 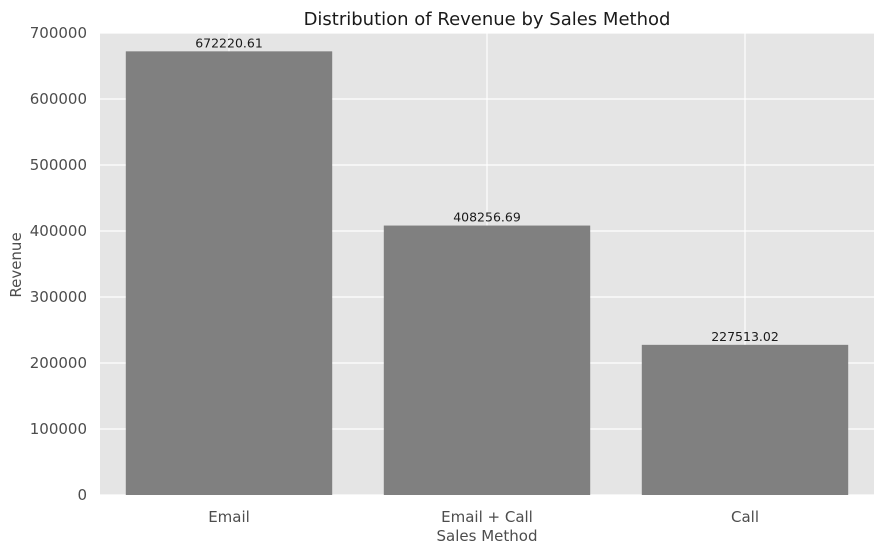 What do you see at coordinates (745, 336) in the screenshot?
I see `bar-value-label: 227513.02` at bounding box center [745, 336].